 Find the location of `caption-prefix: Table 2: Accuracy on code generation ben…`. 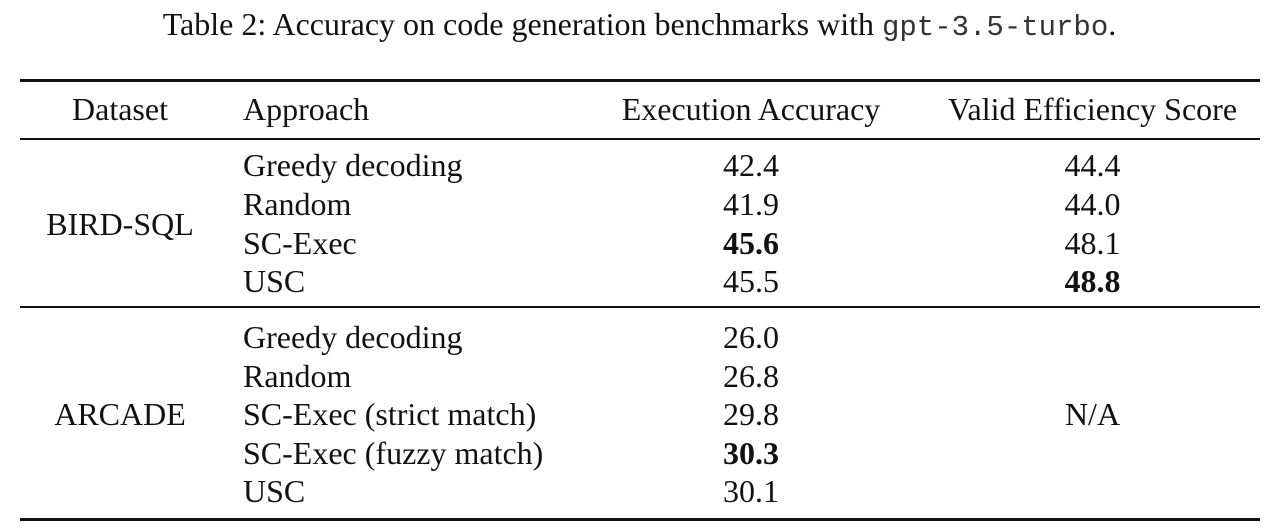

caption-prefix: Table 2: Accuracy on code generation ben… is located at coordinates (522, 24).